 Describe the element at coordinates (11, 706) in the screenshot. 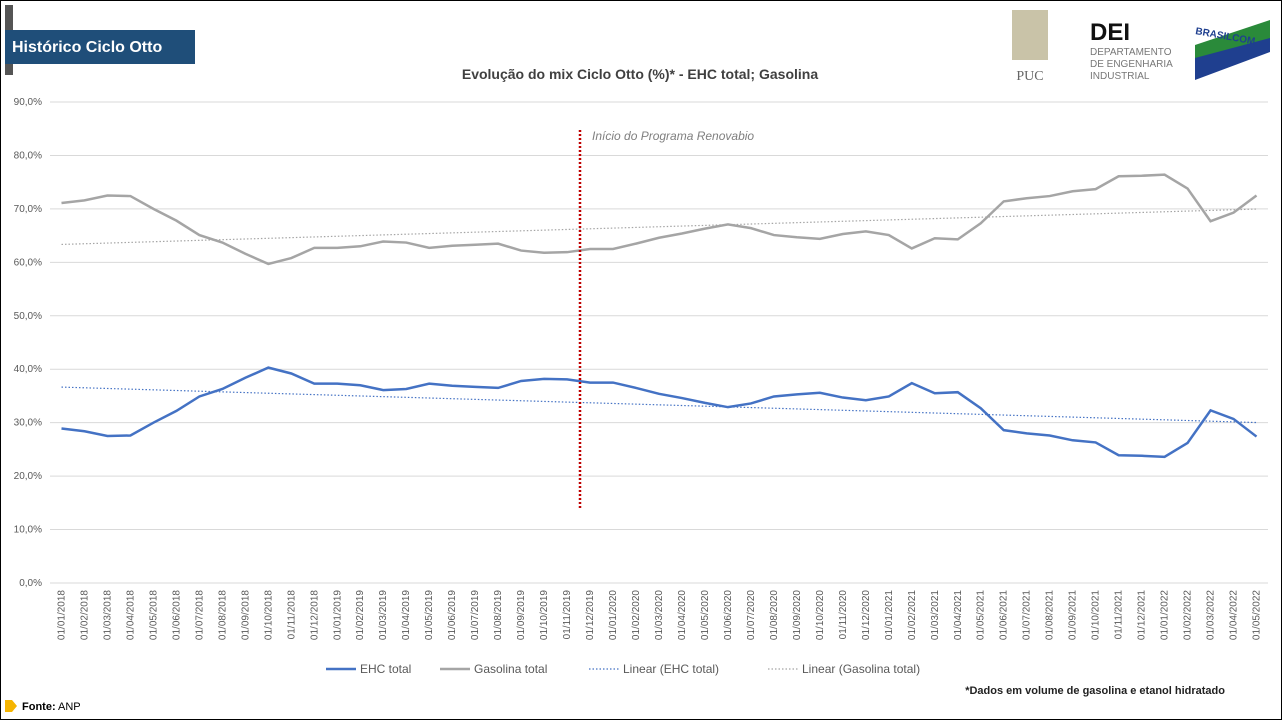

I see `source-icon` at that location.